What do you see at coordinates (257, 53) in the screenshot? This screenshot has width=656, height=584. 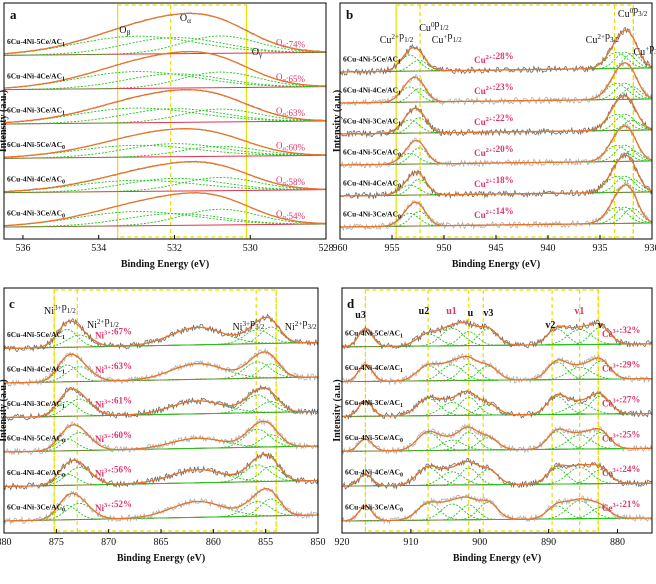 I see `peak-label-o: Oγ` at bounding box center [257, 53].